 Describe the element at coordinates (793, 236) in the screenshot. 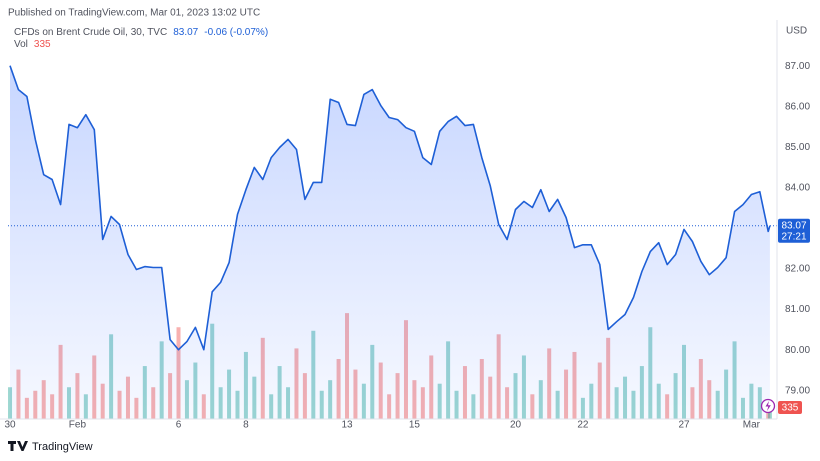

I see `price-tag-countdown: 27:21` at that location.